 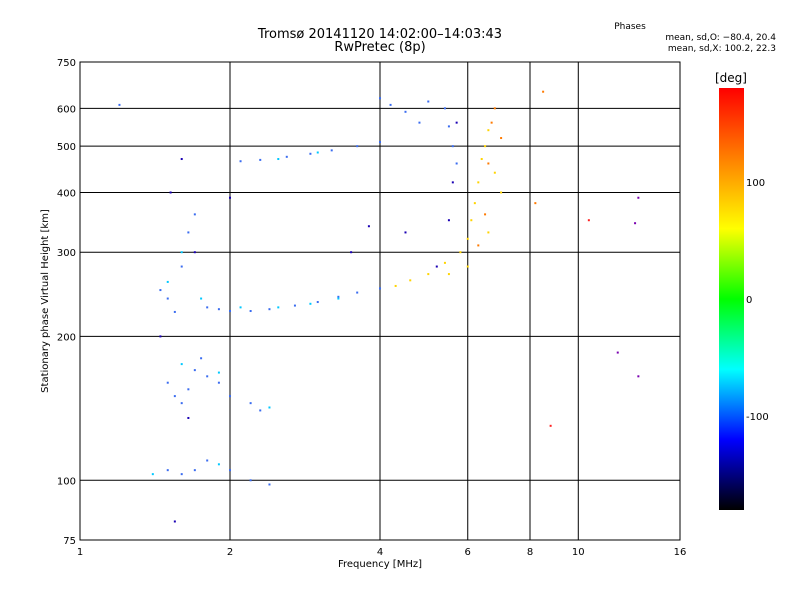 What do you see at coordinates (80, 552) in the screenshot?
I see `x-tick-label: 1` at bounding box center [80, 552].